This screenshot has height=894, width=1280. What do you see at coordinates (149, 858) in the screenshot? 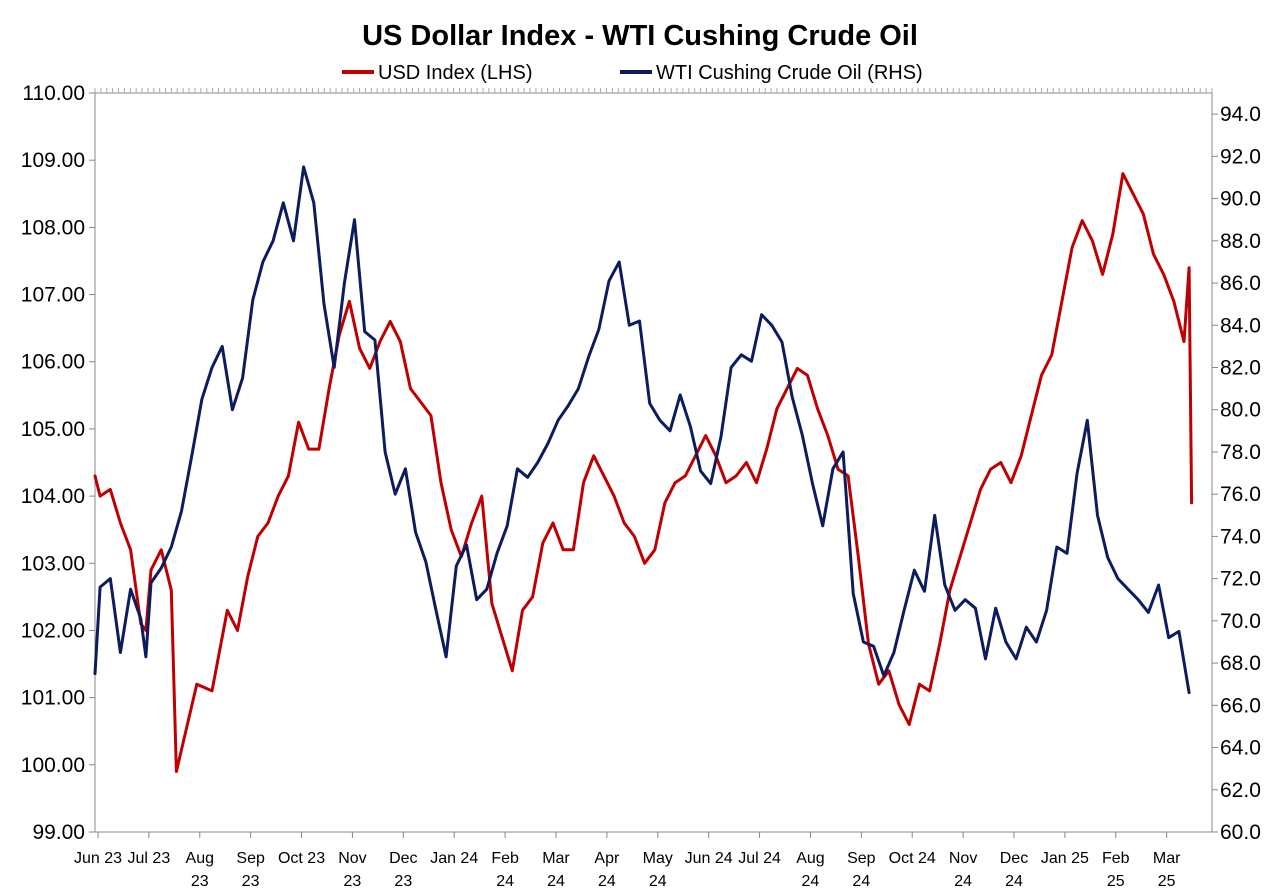
I see `x-tick-label: Jul 23` at bounding box center [149, 858].